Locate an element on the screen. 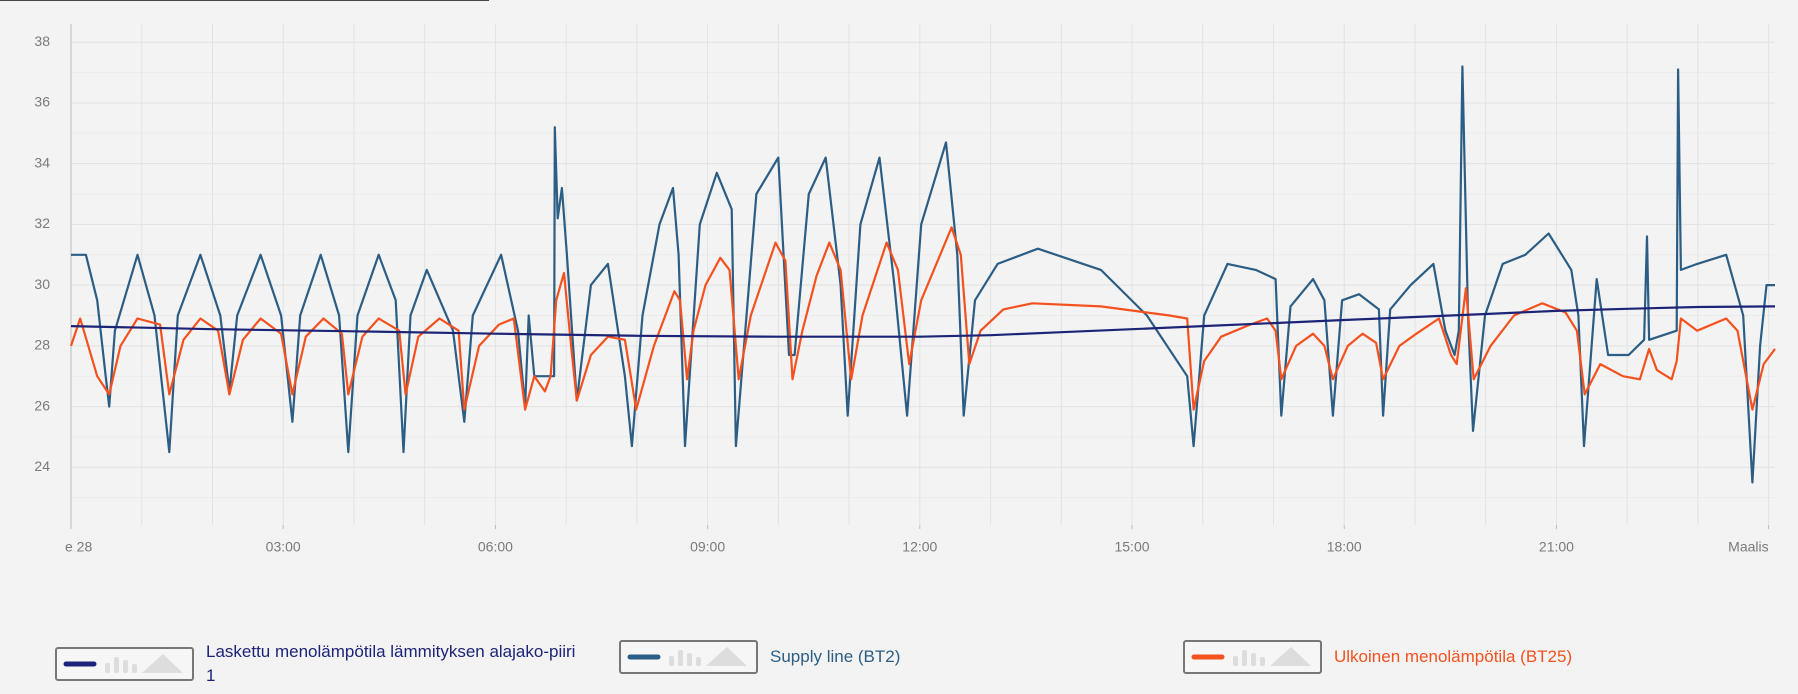  x-tick-label: 09:00 is located at coordinates (707, 547).